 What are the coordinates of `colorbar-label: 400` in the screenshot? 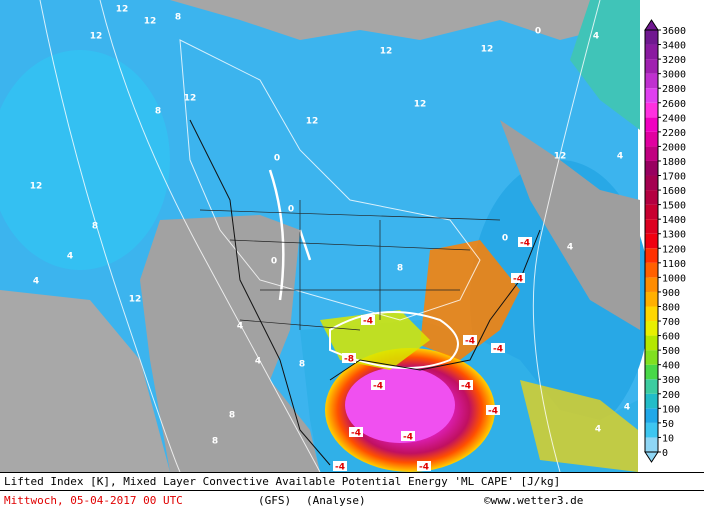 It's located at (671, 366).